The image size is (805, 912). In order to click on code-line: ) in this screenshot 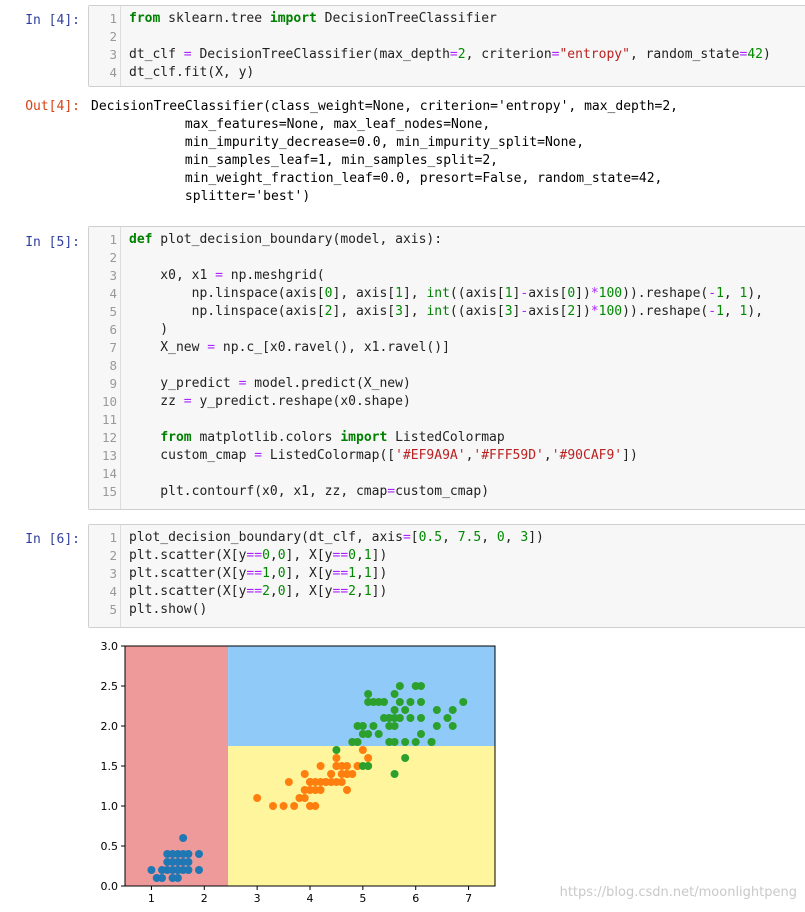, I will do `click(149, 329)`.